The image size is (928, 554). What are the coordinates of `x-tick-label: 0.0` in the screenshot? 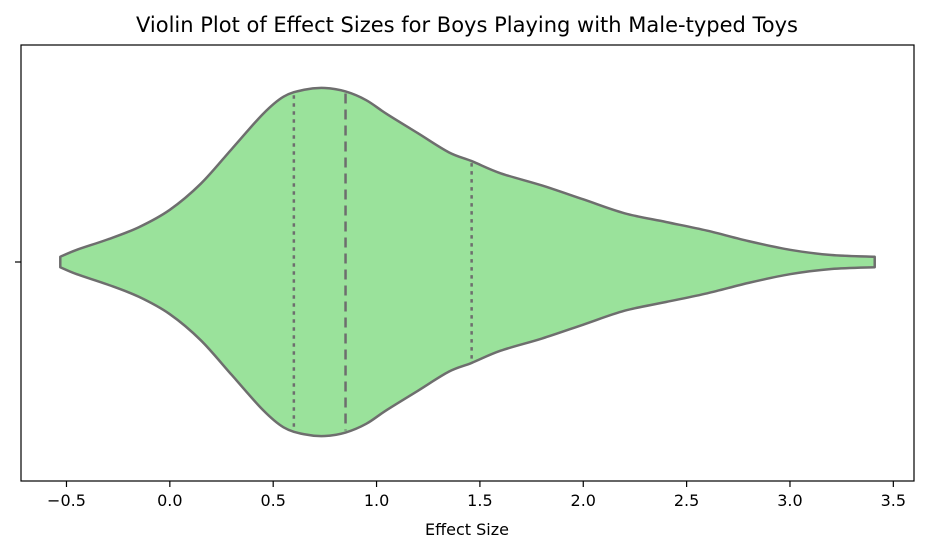 It's located at (169, 500).